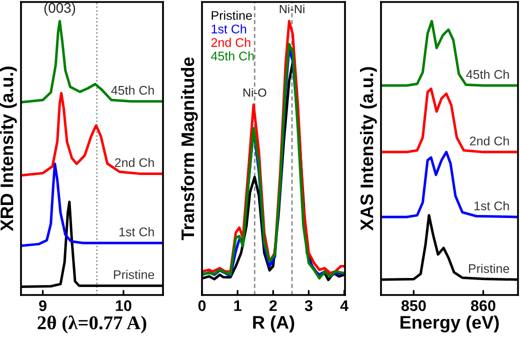 The image size is (520, 343). What do you see at coordinates (202, 306) in the screenshot?
I see `x-tick-label: 0` at bounding box center [202, 306].